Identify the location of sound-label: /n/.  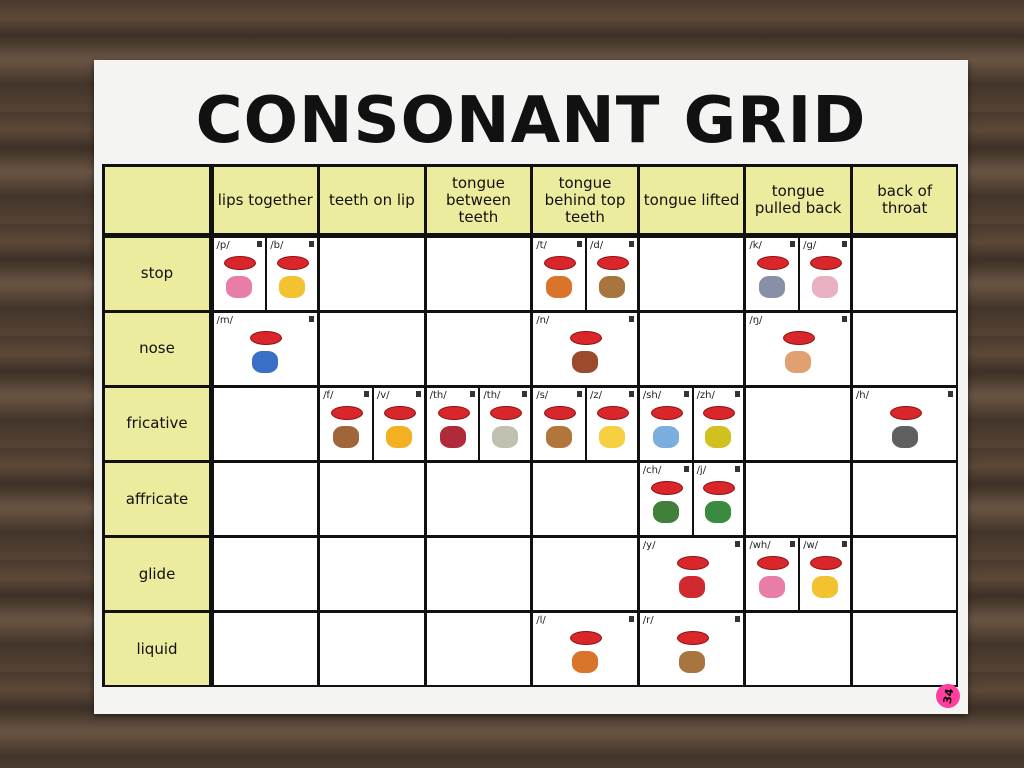
(543, 320).